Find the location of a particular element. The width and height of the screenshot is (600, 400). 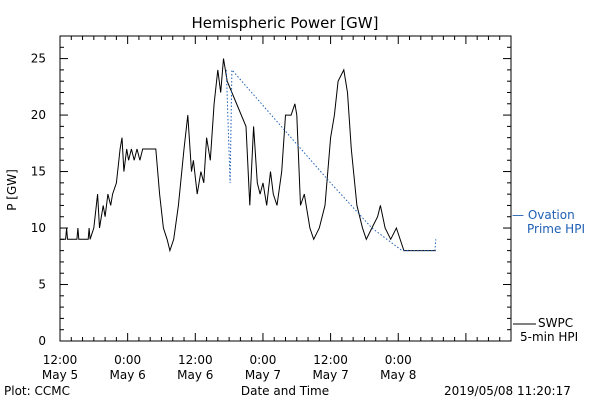

legend-ovation-line2: Prime HPI is located at coordinates (556, 229).